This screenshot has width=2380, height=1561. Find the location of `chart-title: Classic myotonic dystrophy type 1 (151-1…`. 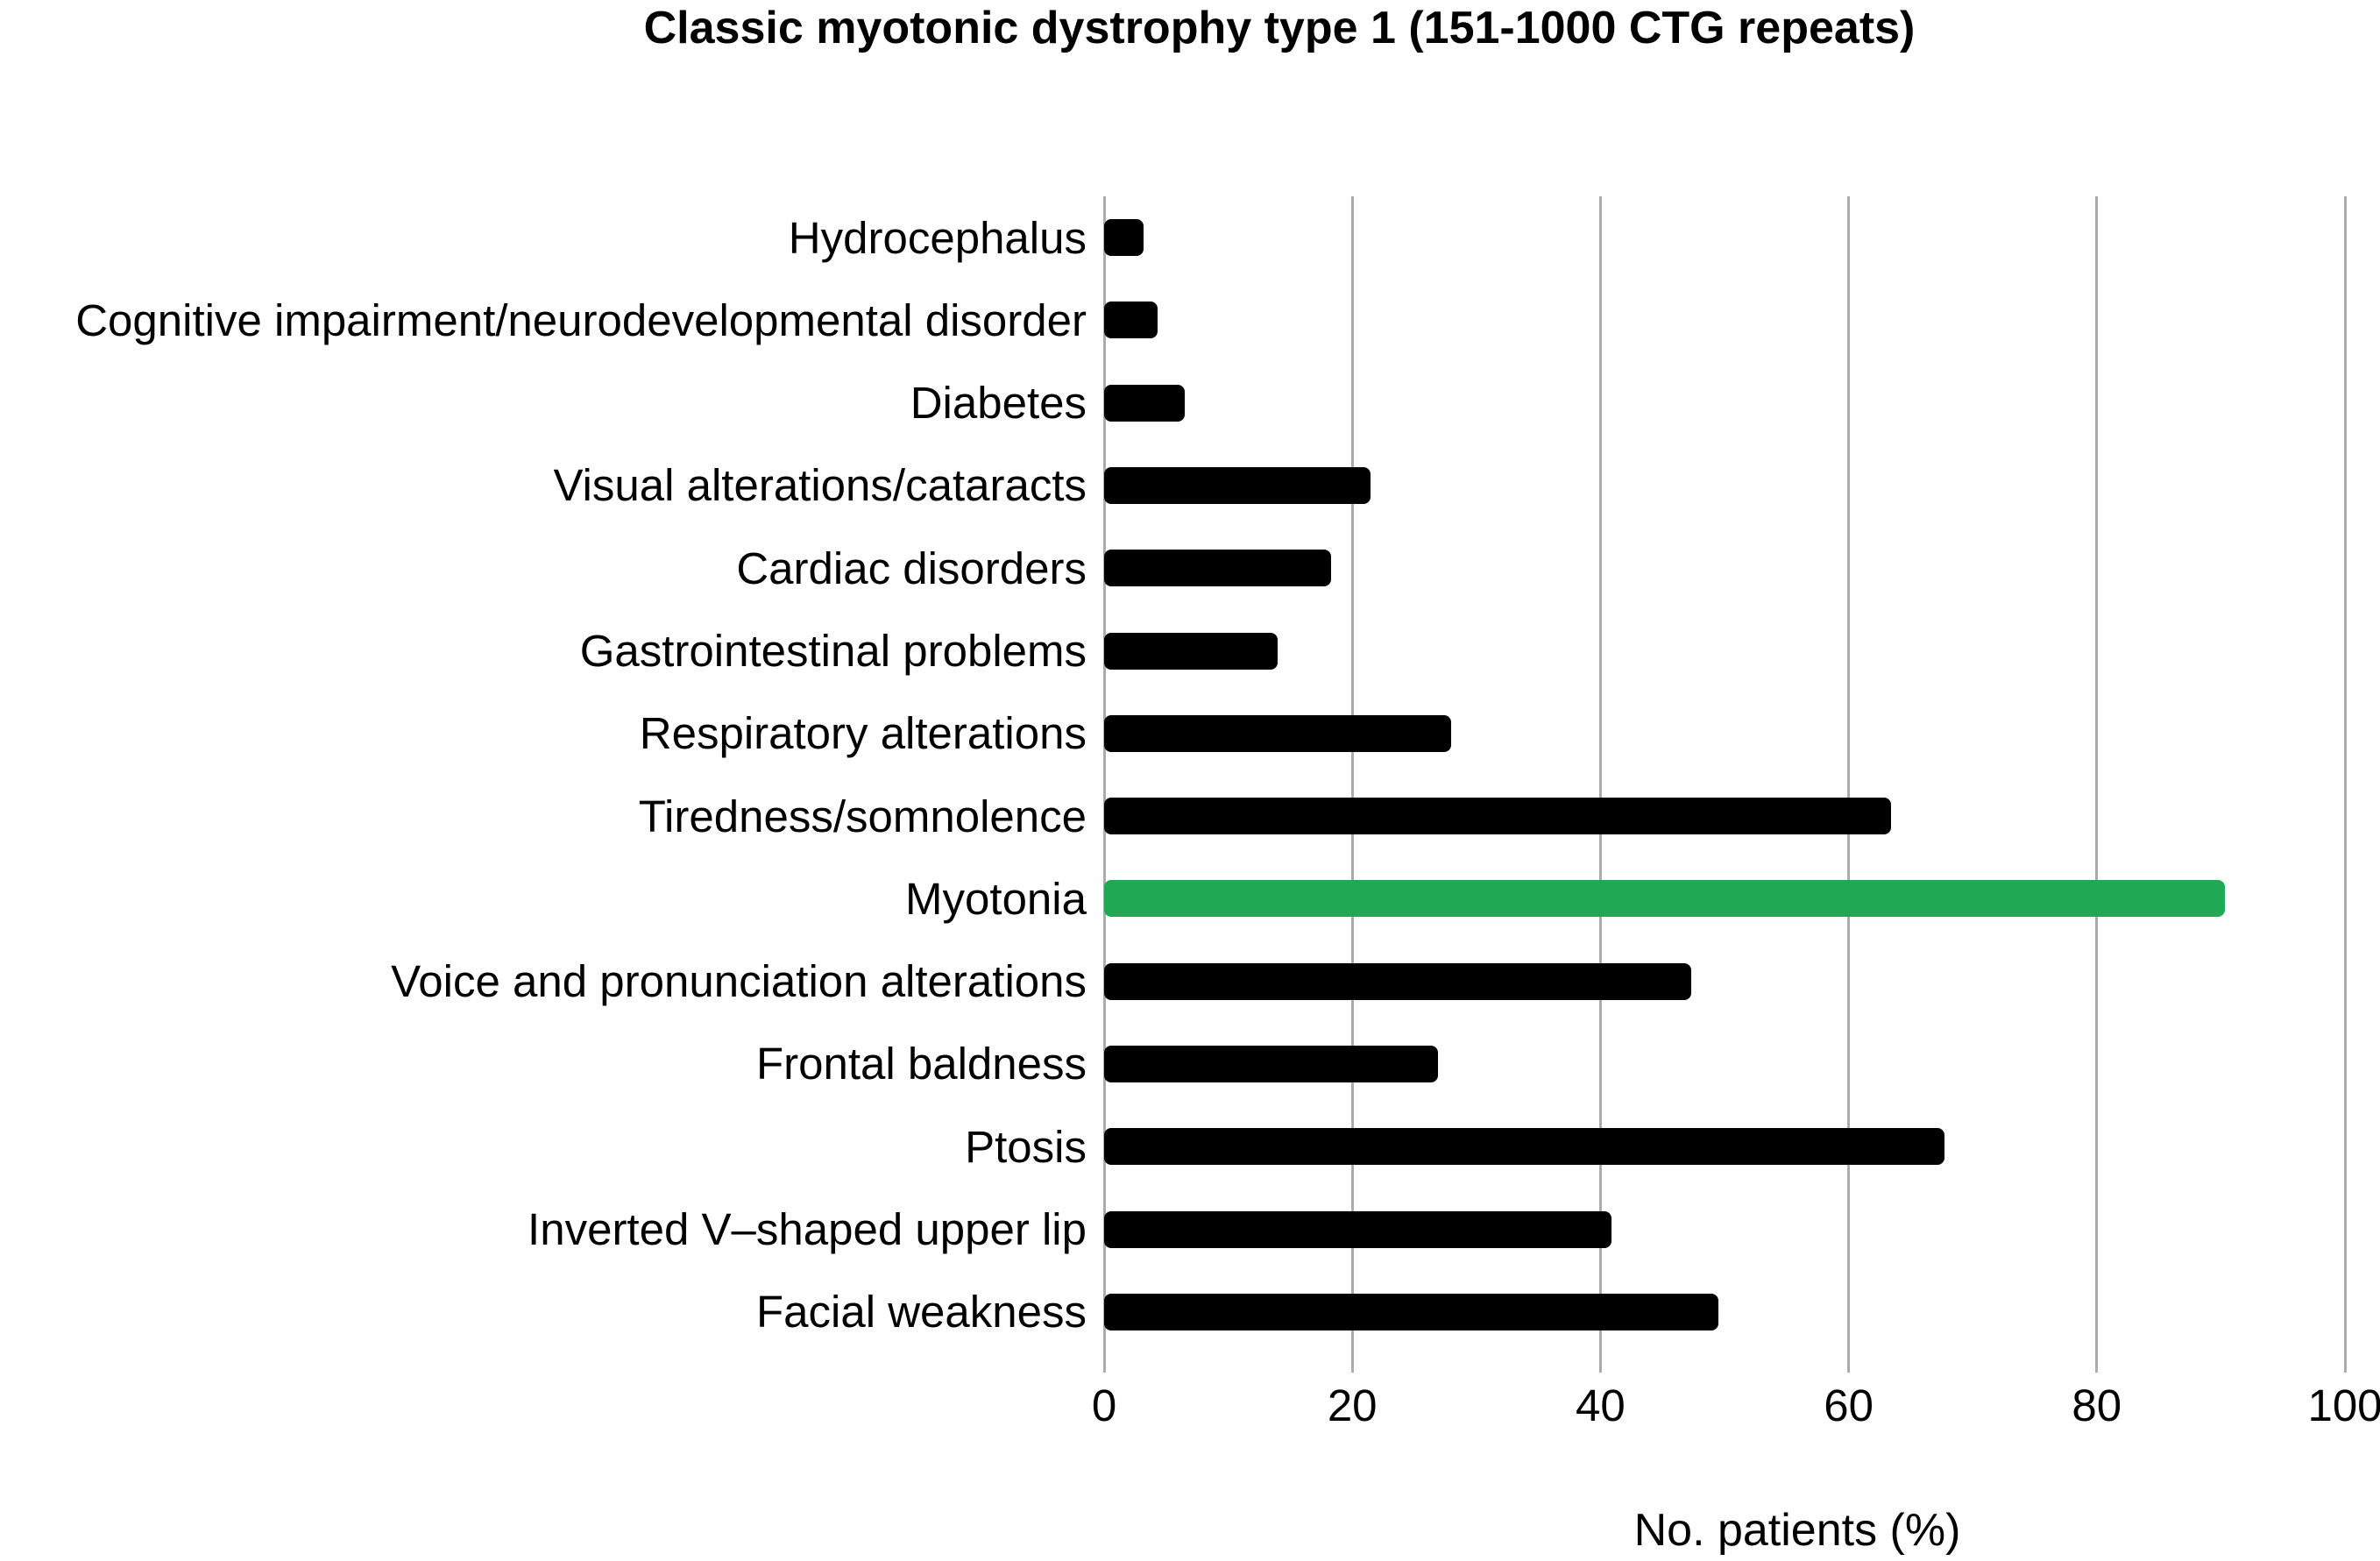

chart-title: Classic myotonic dystrophy type 1 (151-1… is located at coordinates (1279, 28).